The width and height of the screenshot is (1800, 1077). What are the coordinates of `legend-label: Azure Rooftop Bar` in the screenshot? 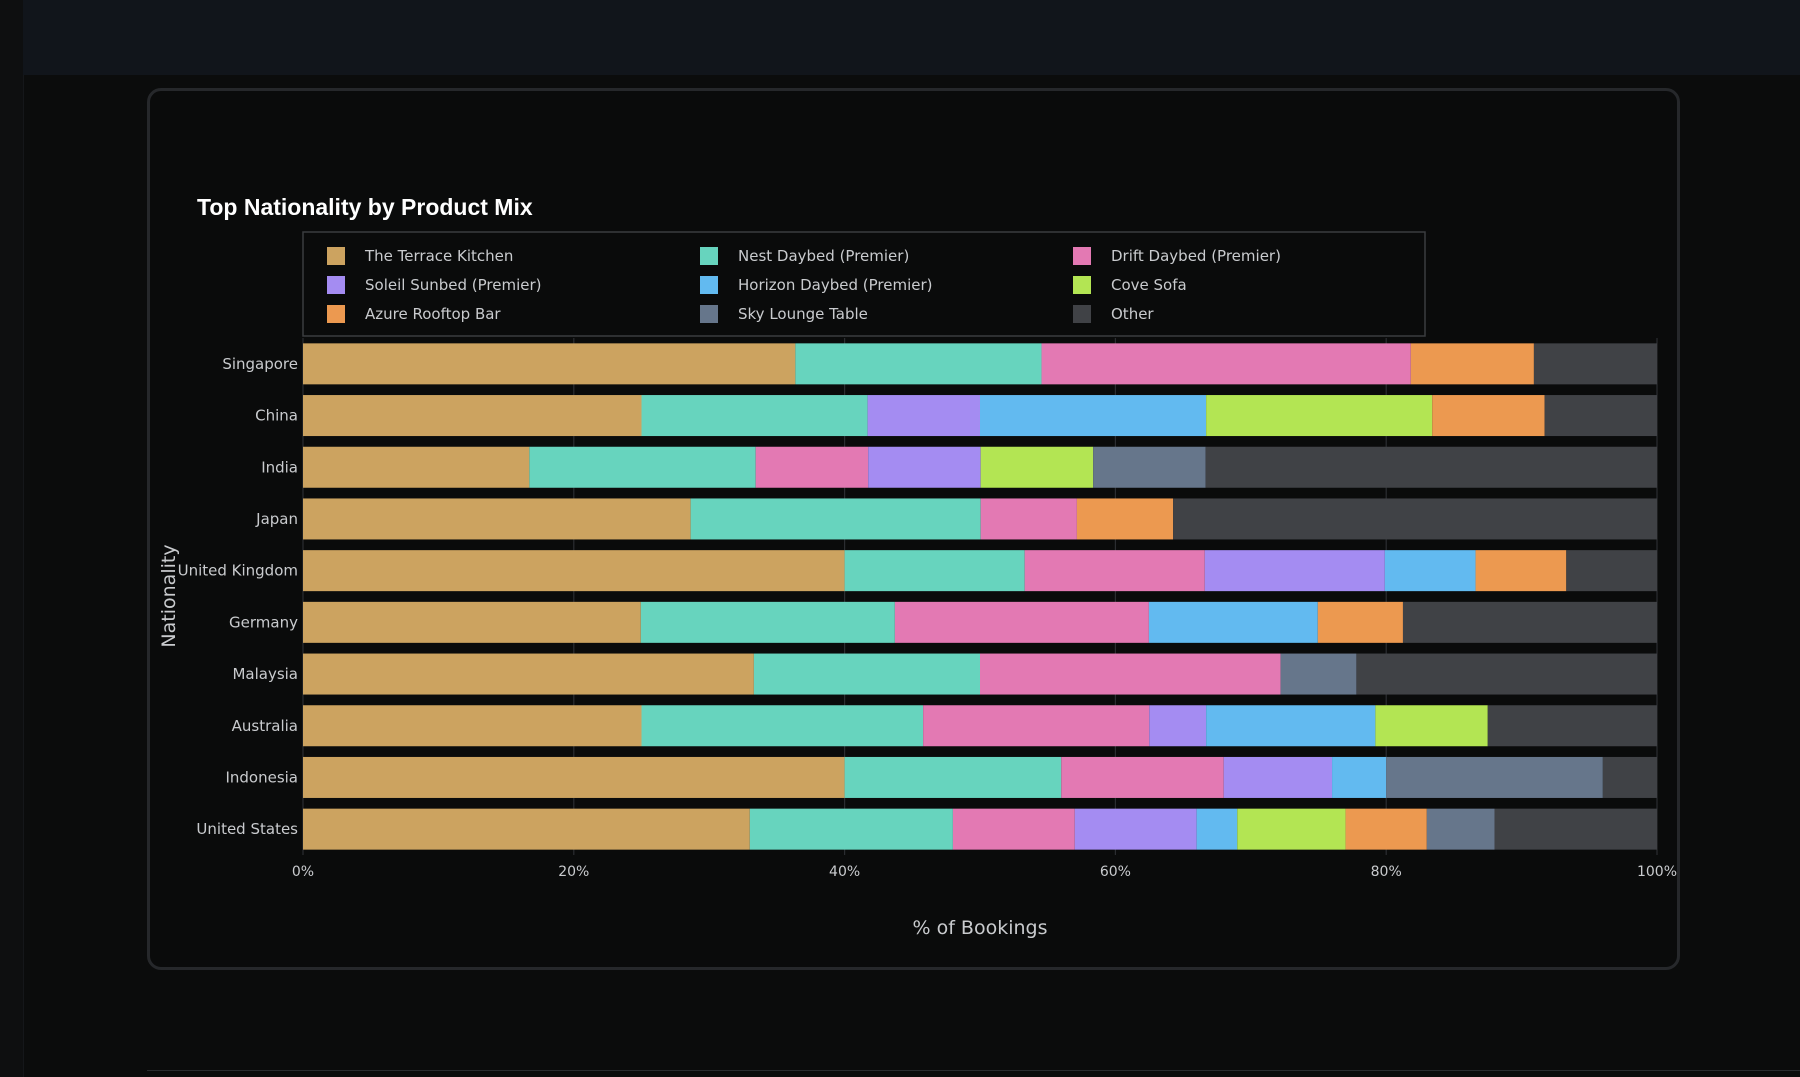 It's located at (433, 314).